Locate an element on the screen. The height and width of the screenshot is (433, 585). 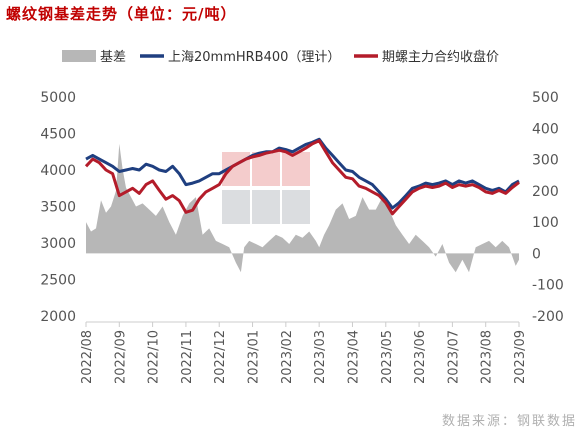
chart-title: 螺纹钢基差走势（单位：元/吨） is located at coordinates (121, 14).